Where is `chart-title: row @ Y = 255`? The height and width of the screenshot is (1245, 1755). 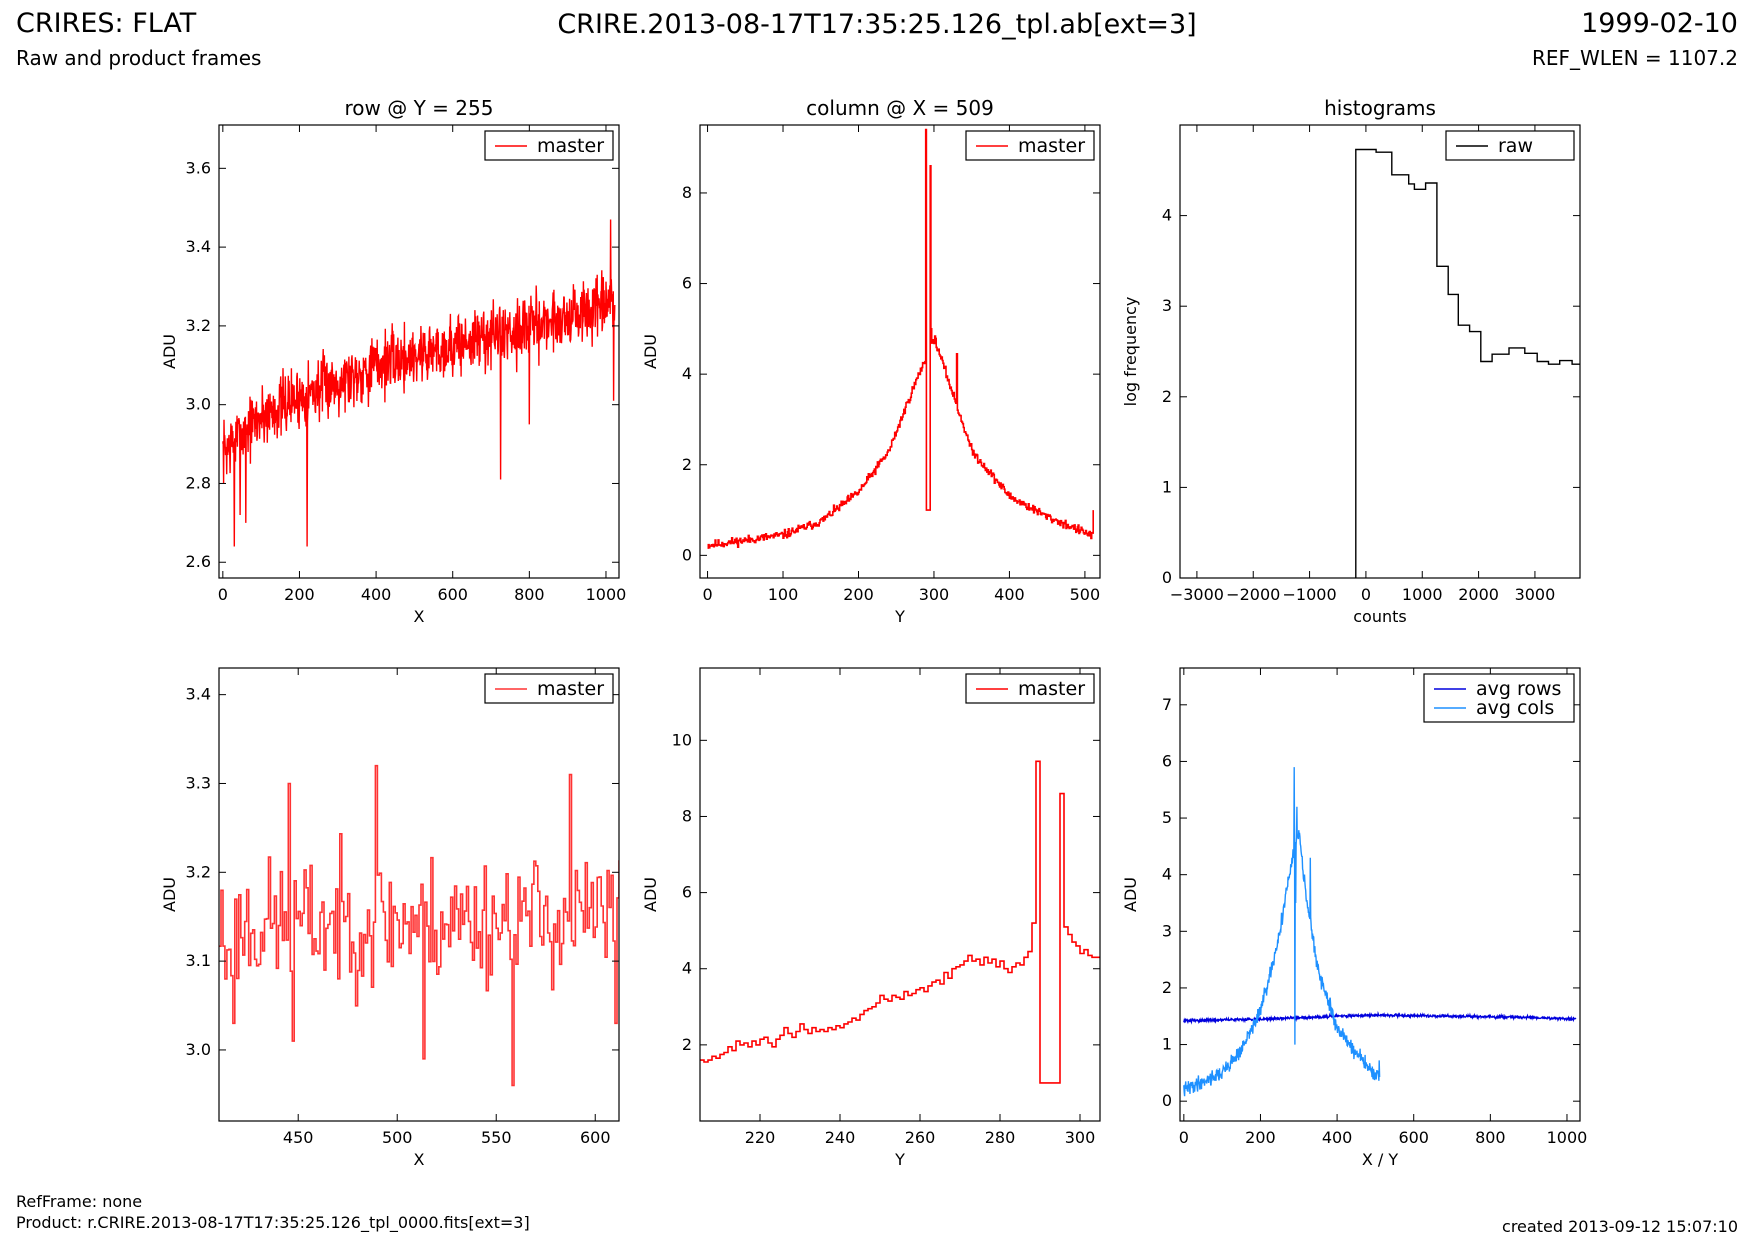 chart-title: row @ Y = 255 is located at coordinates (419, 108).